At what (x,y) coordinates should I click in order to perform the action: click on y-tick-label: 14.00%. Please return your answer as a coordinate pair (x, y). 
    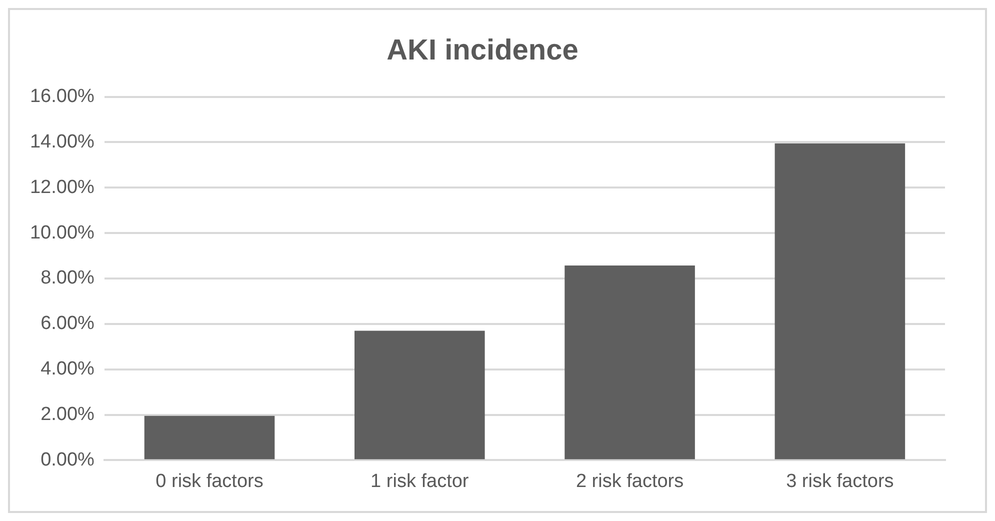
    Looking at the image, I should click on (62, 141).